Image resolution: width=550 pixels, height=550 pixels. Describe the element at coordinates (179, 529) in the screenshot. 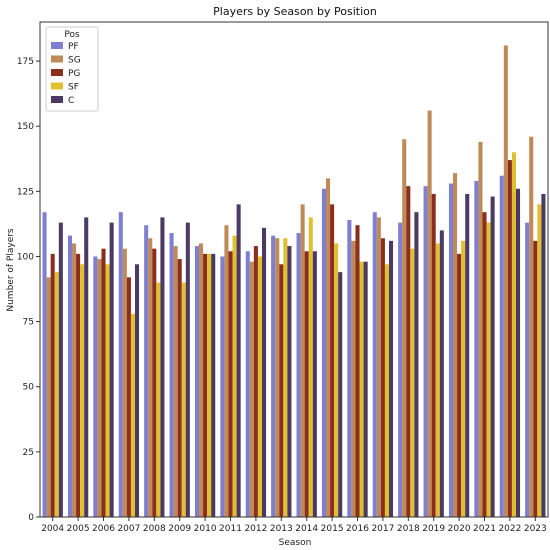

I see `x-tick-label: 2009` at that location.